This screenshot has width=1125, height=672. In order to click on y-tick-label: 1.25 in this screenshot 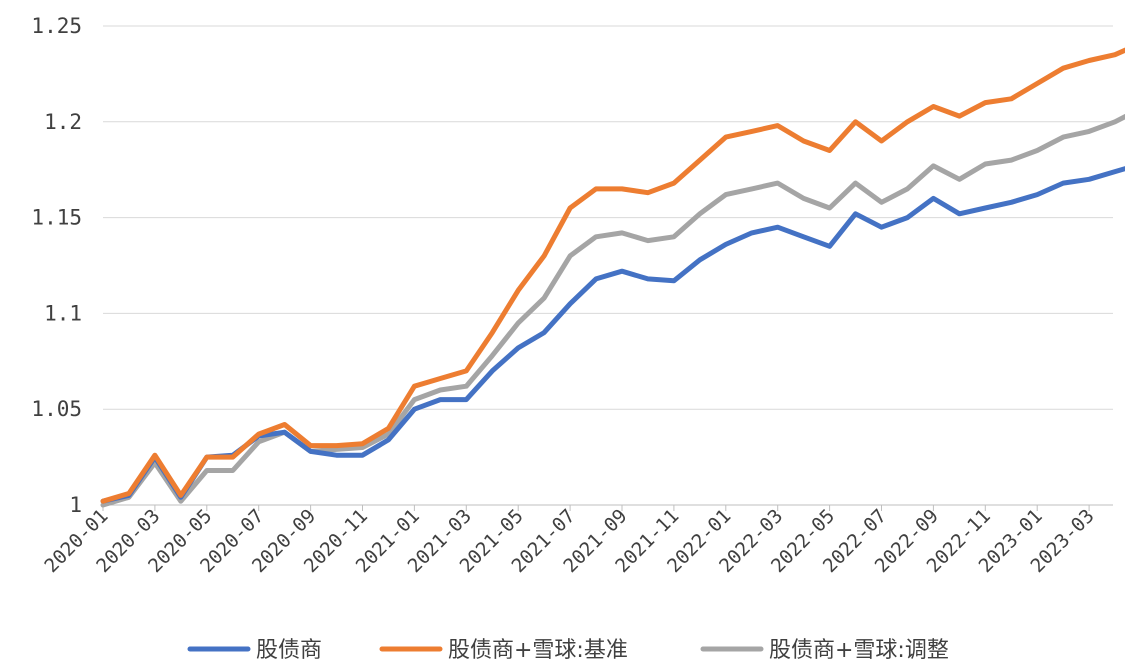, I will do `click(56, 26)`.